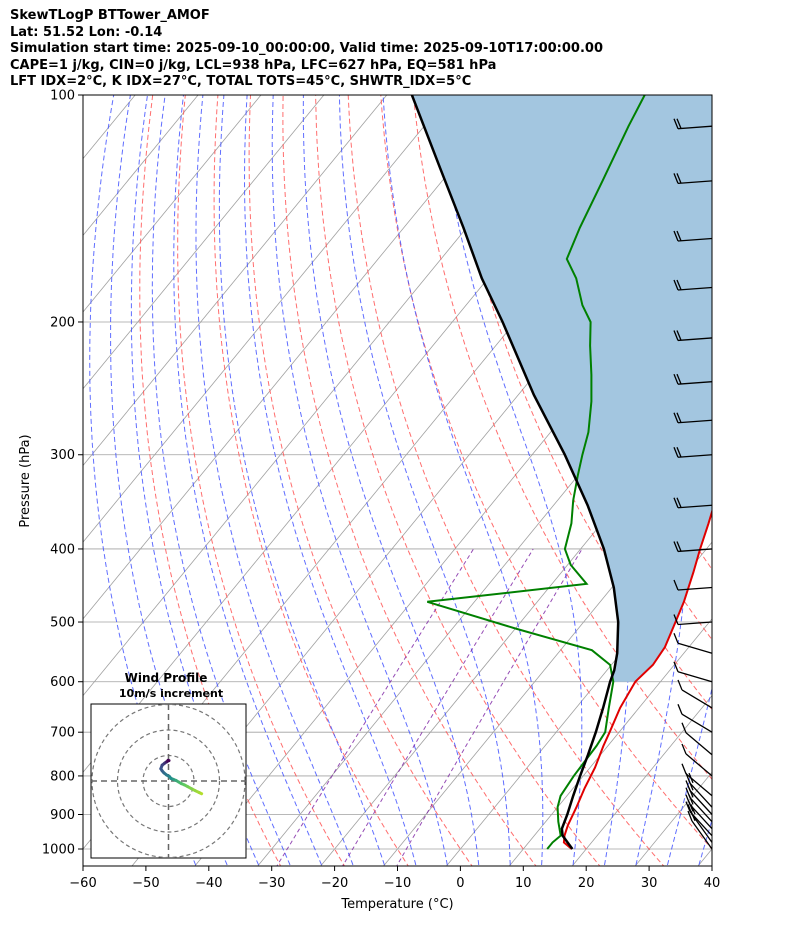 This screenshot has height=937, width=794. What do you see at coordinates (62, 96) in the screenshot?
I see `p-tick-label: 100` at bounding box center [62, 96].